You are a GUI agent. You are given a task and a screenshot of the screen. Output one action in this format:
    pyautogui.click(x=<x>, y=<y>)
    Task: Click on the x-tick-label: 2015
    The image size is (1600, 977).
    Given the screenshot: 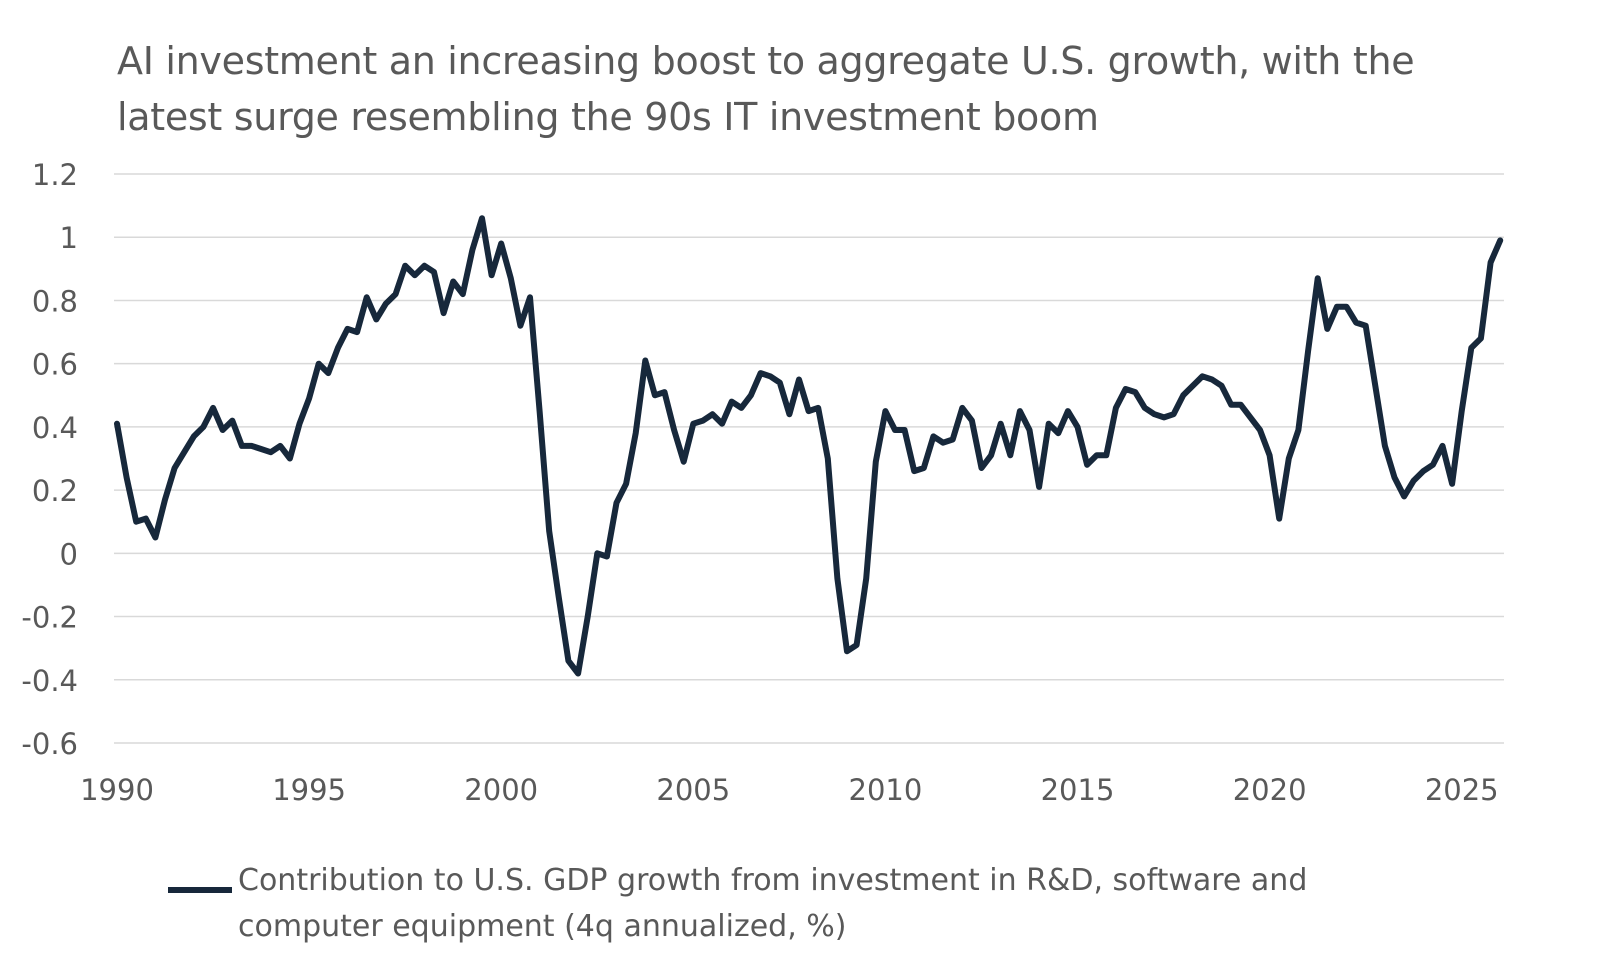 What is the action you would take?
    pyautogui.click(x=1078, y=790)
    